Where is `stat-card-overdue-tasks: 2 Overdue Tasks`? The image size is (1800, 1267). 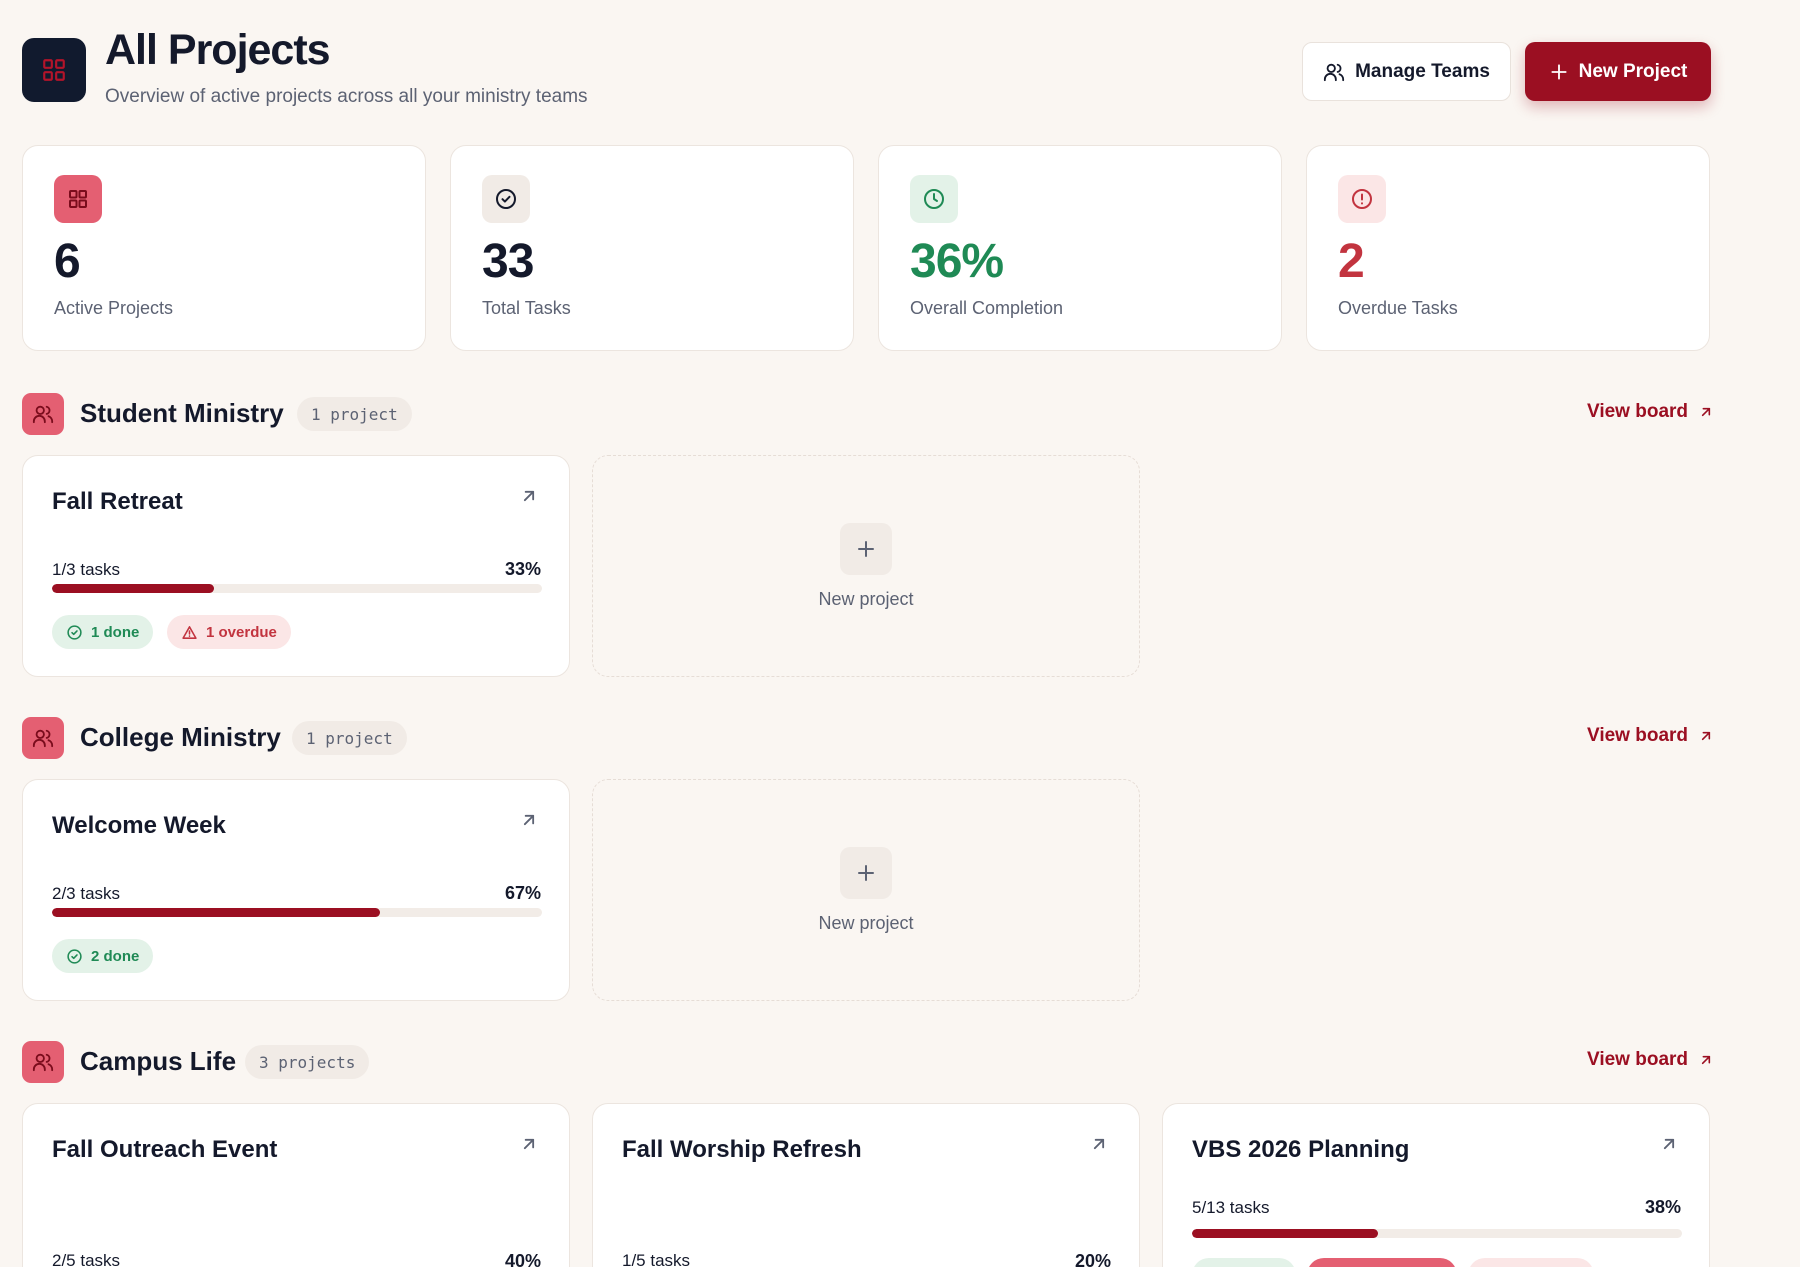
stat-card-overdue-tasks: 2 Overdue Tasks is located at coordinates (1508, 248).